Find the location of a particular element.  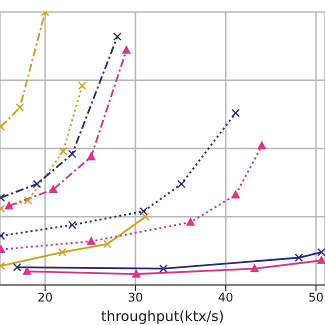

x-tick-label: 30 is located at coordinates (136, 297).